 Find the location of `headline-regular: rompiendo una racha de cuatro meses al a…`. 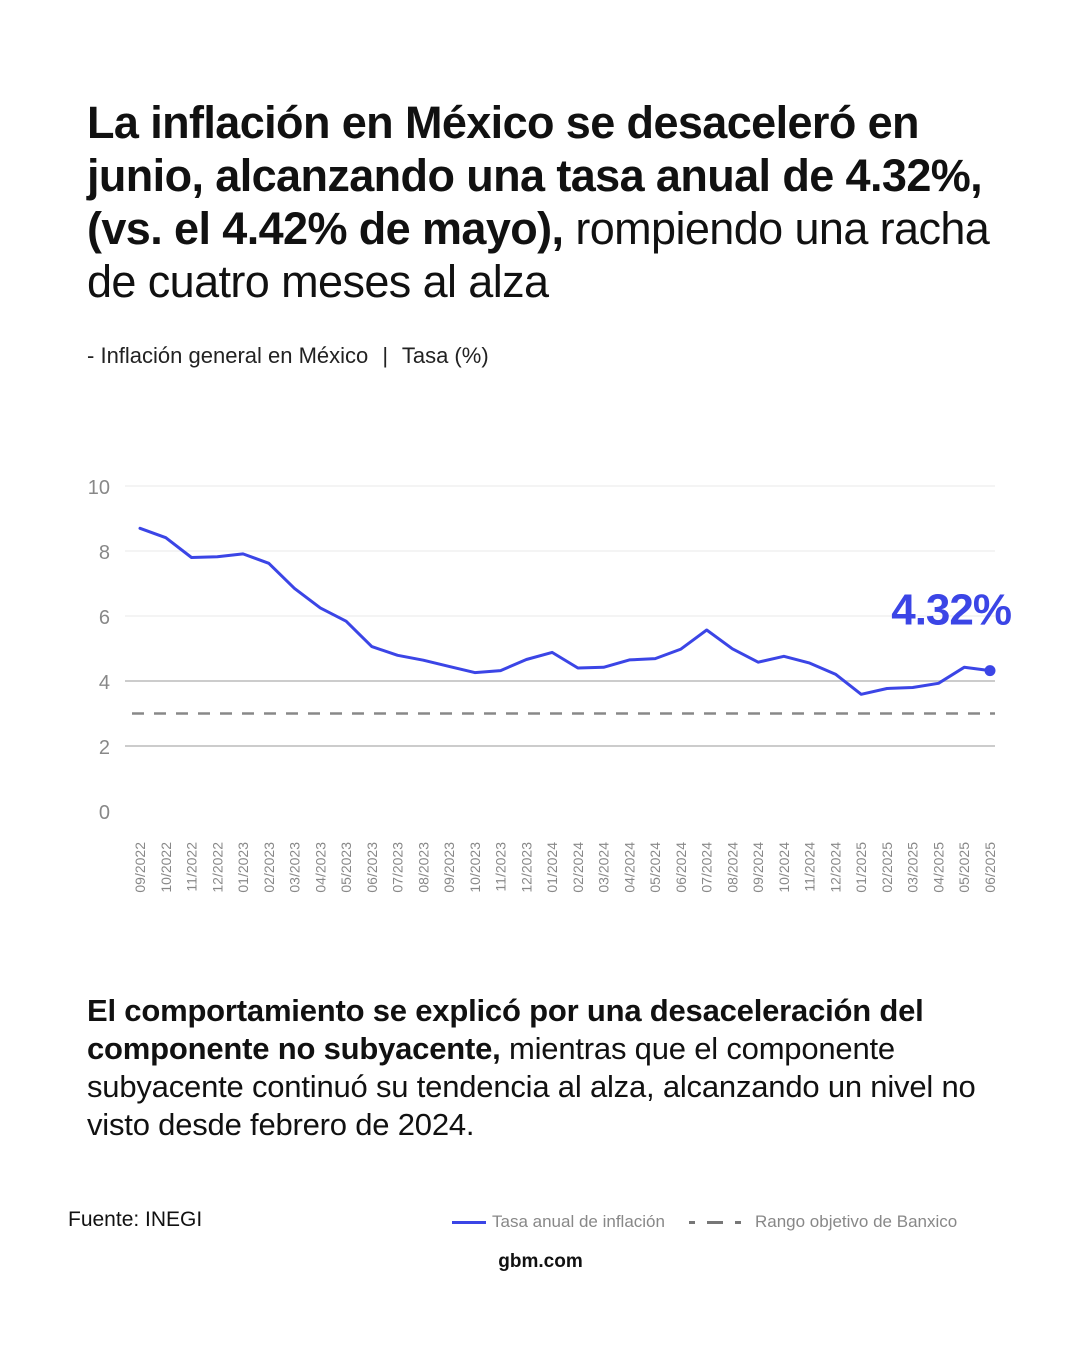

headline-regular: rompiendo una racha de cuatro meses al a… is located at coordinates (538, 255).